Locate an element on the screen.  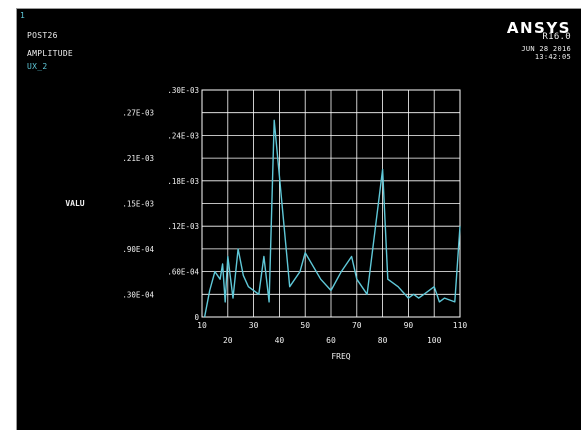
x-axis-label: FREQ is located at coordinates (340, 356).